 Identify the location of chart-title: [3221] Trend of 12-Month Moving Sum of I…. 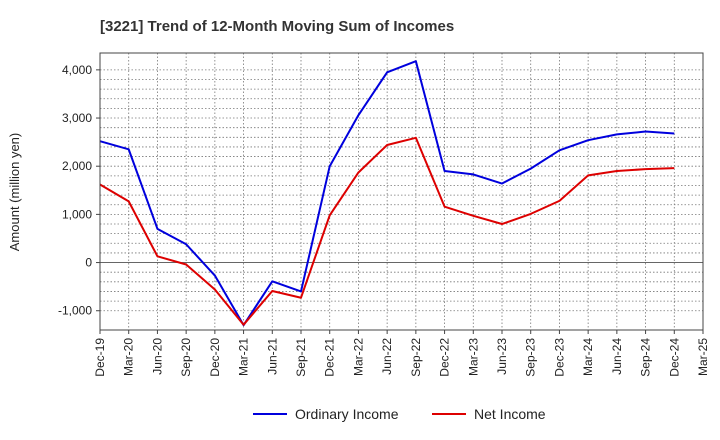
(277, 26).